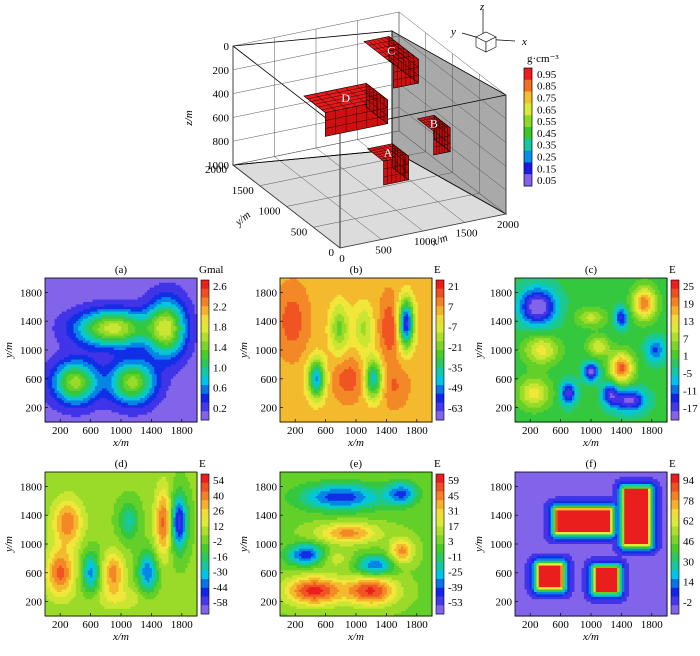 The height and width of the screenshot is (656, 700). Describe the element at coordinates (205, 293) in the screenshot. I see `colorbar-swatch` at that location.